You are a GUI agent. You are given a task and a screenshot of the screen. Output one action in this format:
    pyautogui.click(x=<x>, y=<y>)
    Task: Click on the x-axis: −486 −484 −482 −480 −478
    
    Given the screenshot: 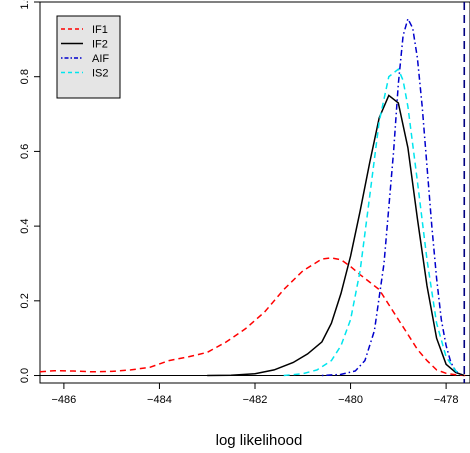 What is the action you would take?
    pyautogui.click(x=255, y=394)
    